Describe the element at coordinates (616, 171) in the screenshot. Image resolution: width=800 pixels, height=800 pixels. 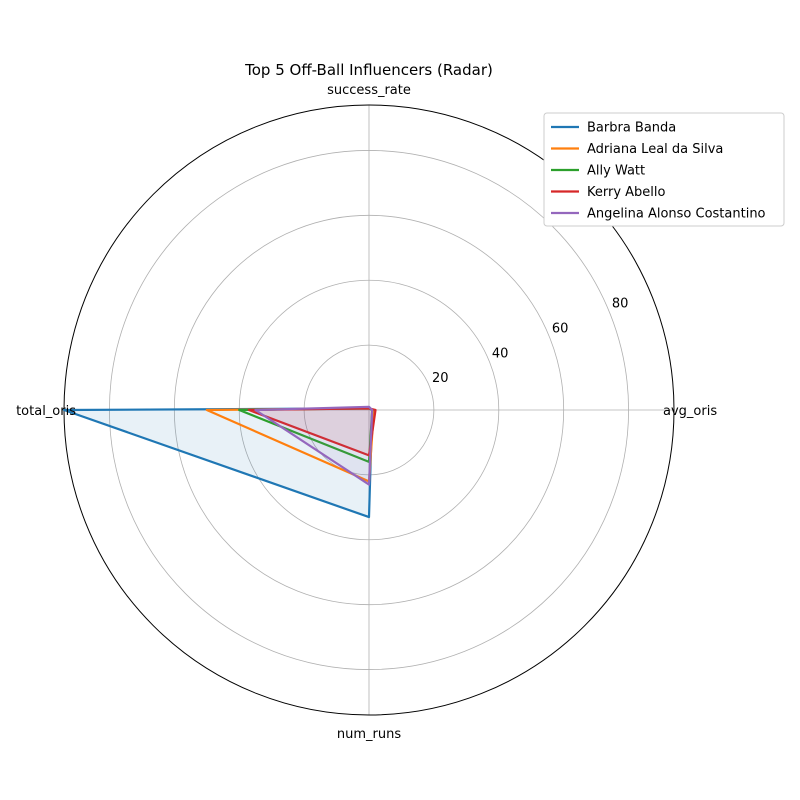
I see `legend-label-2: Ally Watt` at that location.